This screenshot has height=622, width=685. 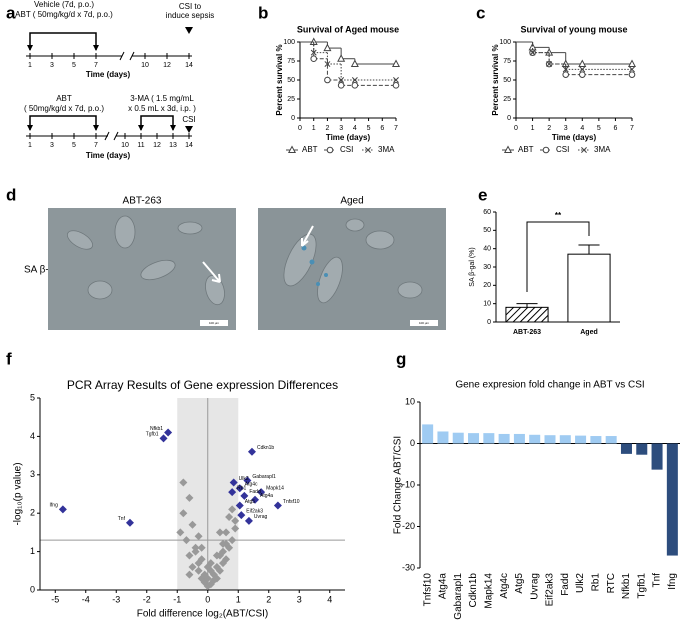 I want to click on y-tick-label: 30, so click(x=487, y=267).